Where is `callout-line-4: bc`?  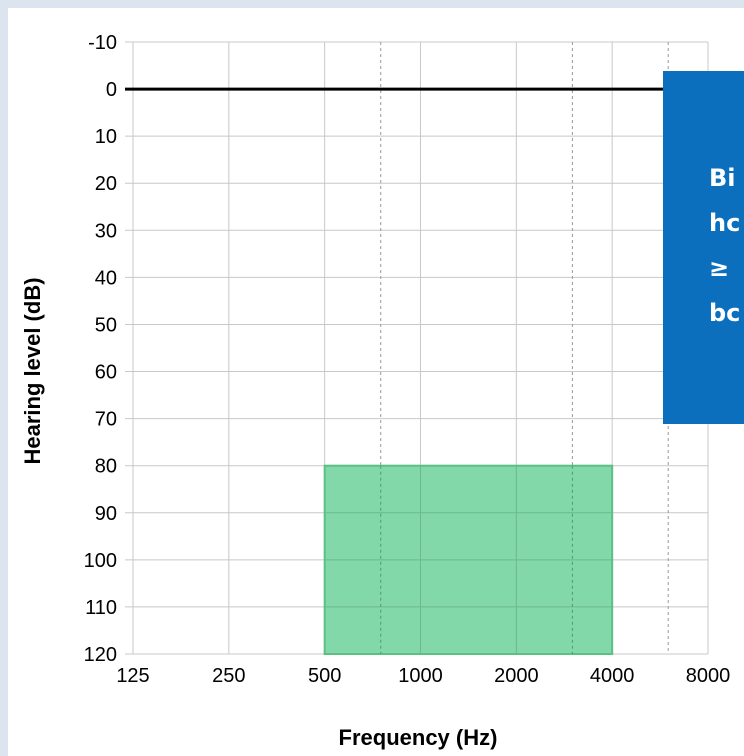 callout-line-4: bc is located at coordinates (725, 313).